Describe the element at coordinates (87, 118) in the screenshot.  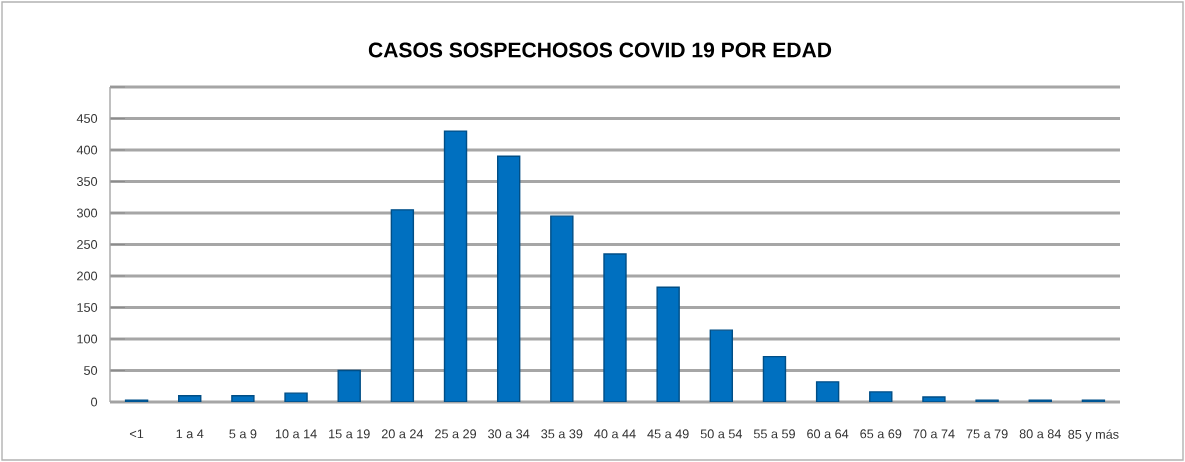
I see `y-tick-label: 450` at that location.